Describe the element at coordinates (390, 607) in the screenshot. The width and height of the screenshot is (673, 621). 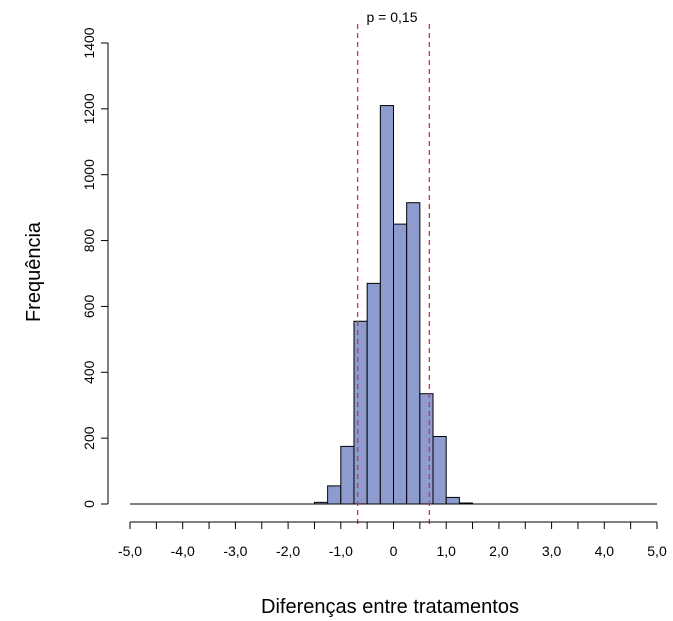
I see `x-axis-title: Diferenças entre tratamentos` at that location.